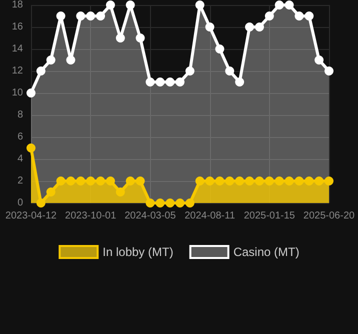  I want to click on x-tick-label: 2023-04-12, so click(31, 216).